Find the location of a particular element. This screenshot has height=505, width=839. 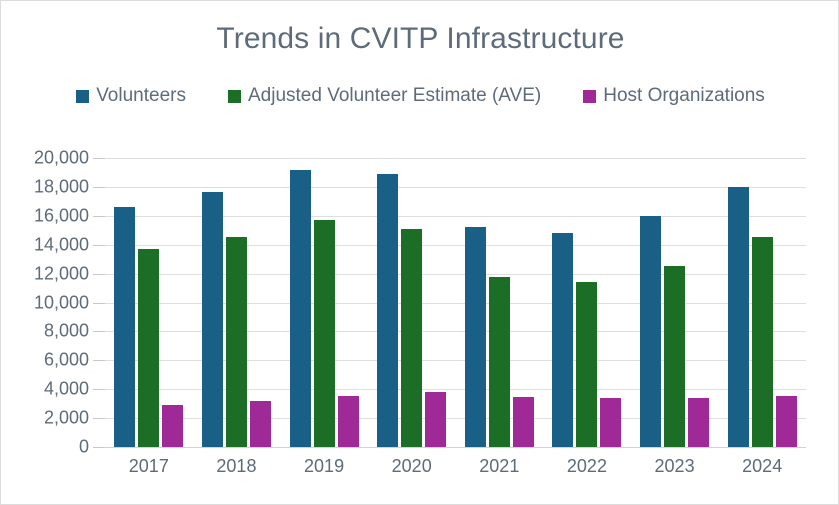

x-axis-tick-label: 2020 is located at coordinates (411, 466).